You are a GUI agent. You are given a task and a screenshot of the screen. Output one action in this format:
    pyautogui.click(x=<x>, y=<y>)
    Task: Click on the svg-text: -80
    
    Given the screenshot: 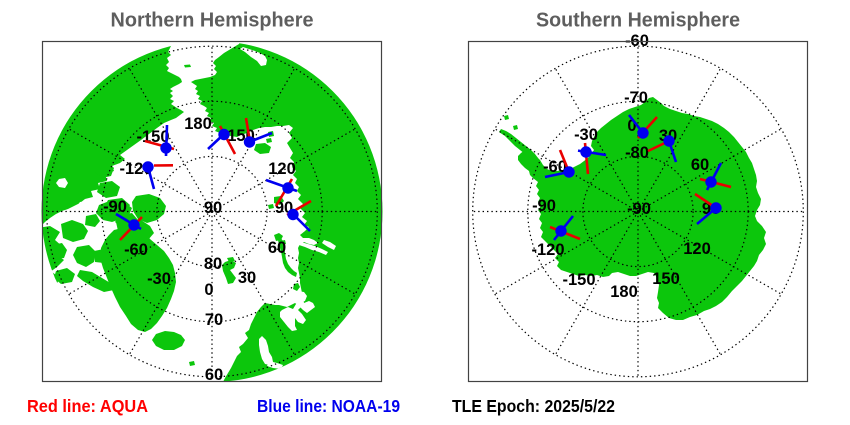 What is the action you would take?
    pyautogui.click(x=637, y=153)
    